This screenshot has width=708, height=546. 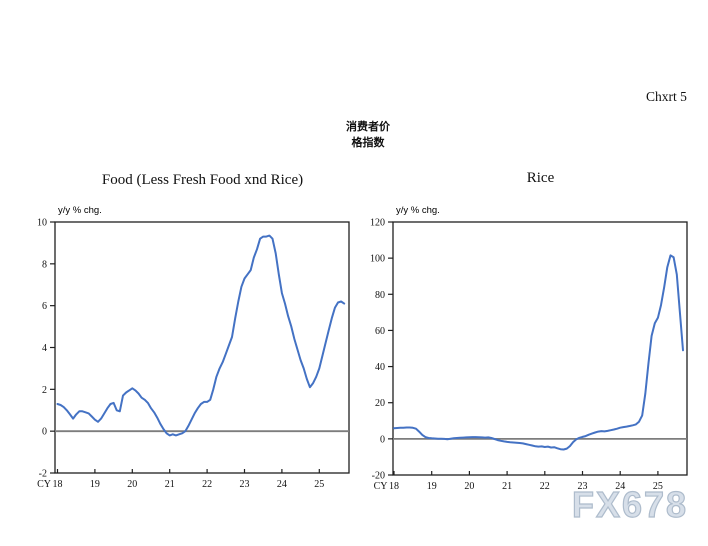 What do you see at coordinates (80, 210) in the screenshot?
I see `food-chart-y-axis-label: y/y % chg.` at bounding box center [80, 210].